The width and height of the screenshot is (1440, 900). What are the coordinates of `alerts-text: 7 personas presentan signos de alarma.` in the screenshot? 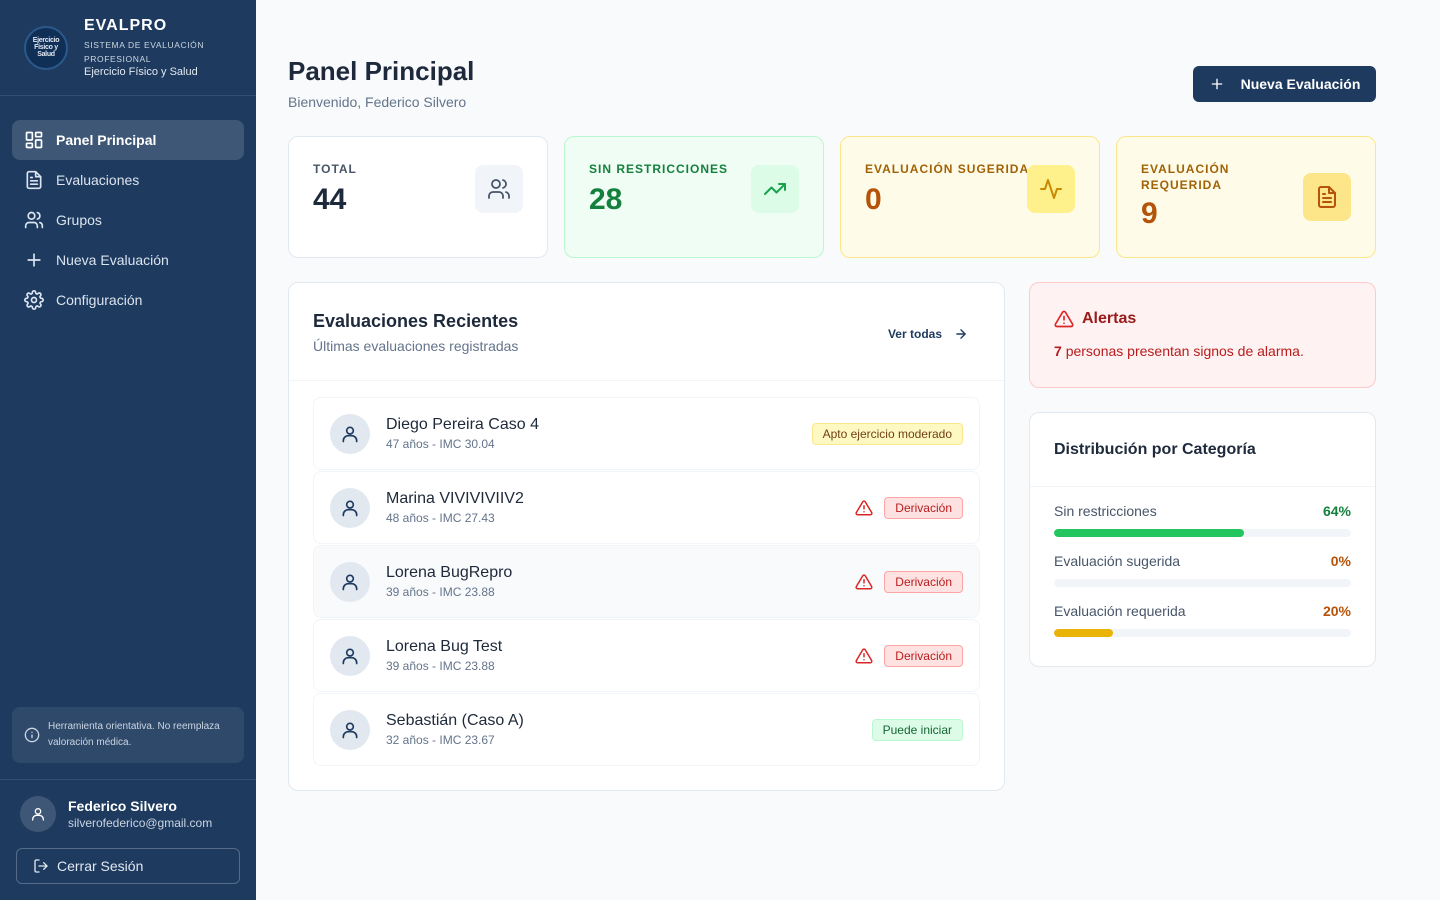 It's located at (1202, 351).